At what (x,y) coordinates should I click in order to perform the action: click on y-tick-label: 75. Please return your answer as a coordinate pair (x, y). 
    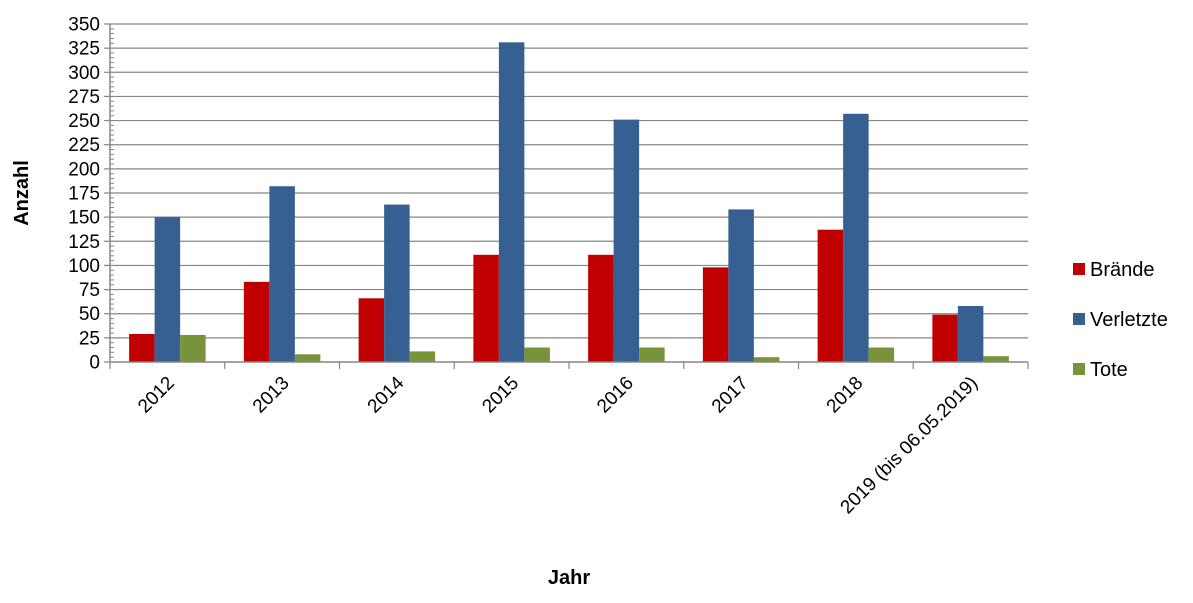
    Looking at the image, I should click on (89, 290).